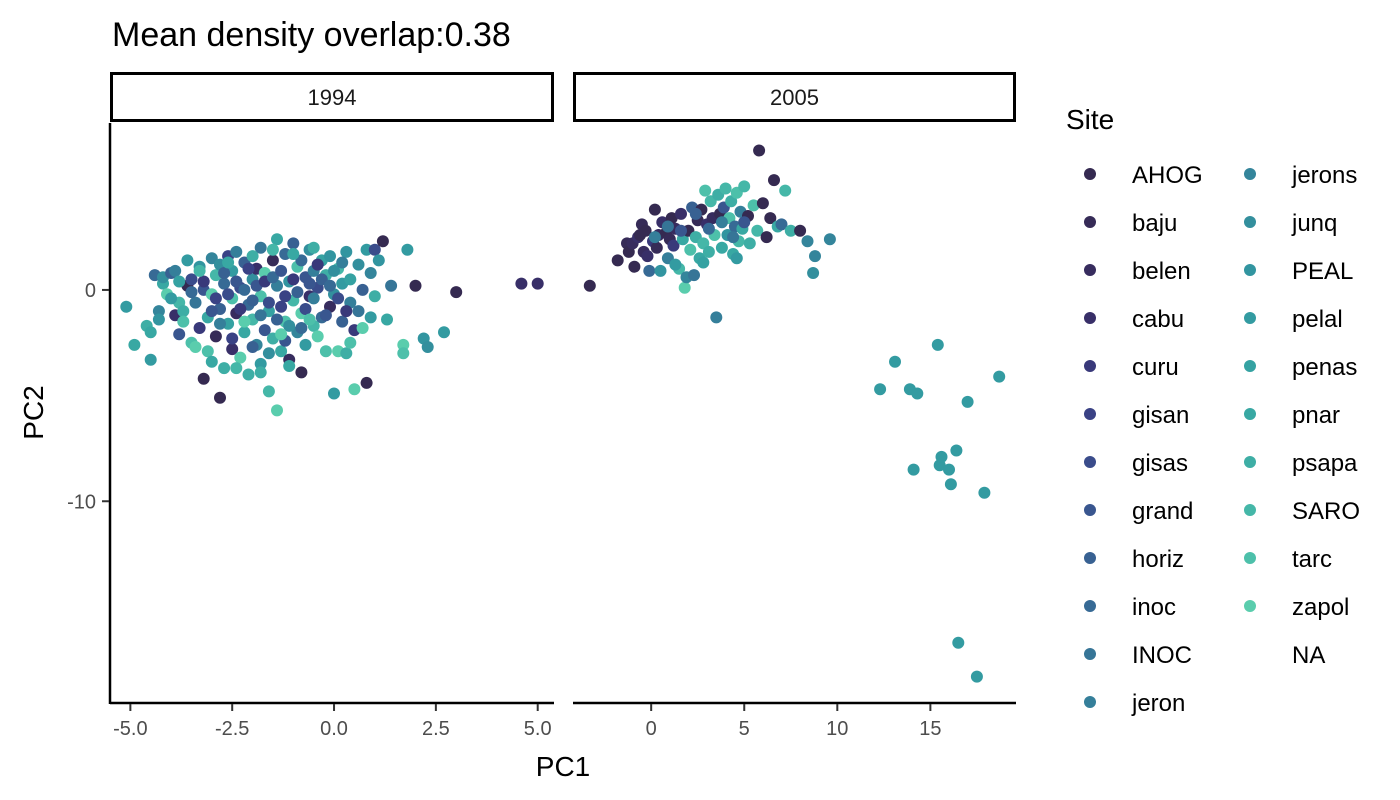 Image resolution: width=1400 pixels, height=800 pixels. What do you see at coordinates (332, 97) in the screenshot?
I see `facet-label: 1994` at bounding box center [332, 97].